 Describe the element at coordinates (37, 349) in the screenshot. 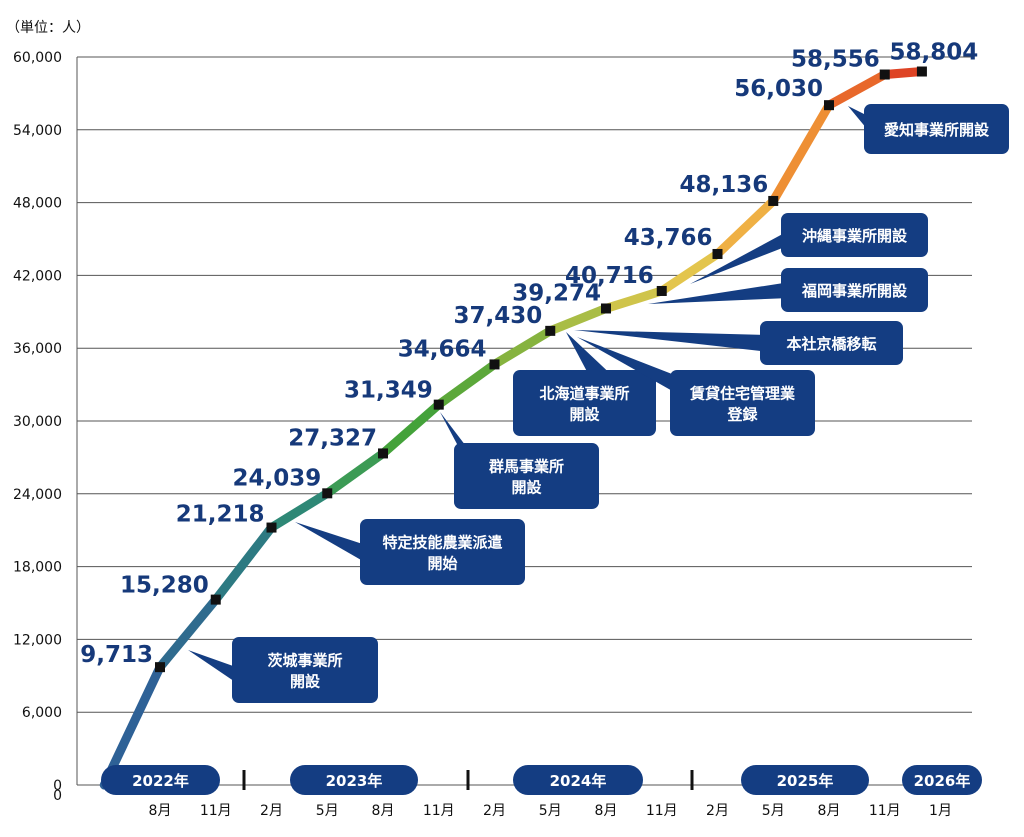

I see `y-tick-label: 36,000` at that location.